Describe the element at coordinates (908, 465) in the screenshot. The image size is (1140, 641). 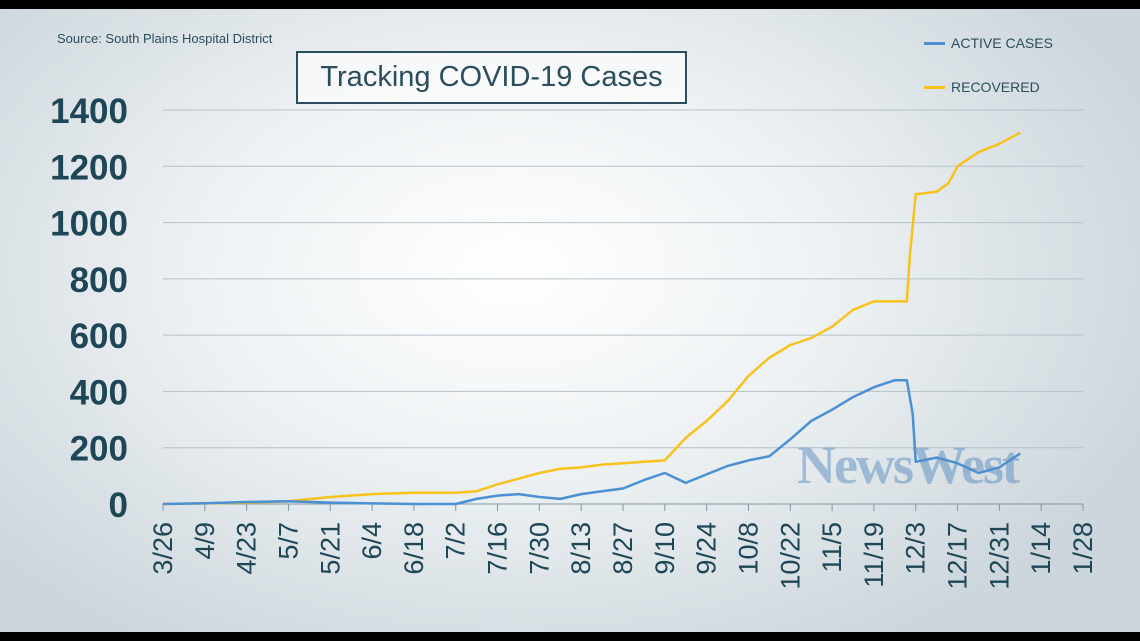
I see `newswest-logo: NewsWest` at that location.